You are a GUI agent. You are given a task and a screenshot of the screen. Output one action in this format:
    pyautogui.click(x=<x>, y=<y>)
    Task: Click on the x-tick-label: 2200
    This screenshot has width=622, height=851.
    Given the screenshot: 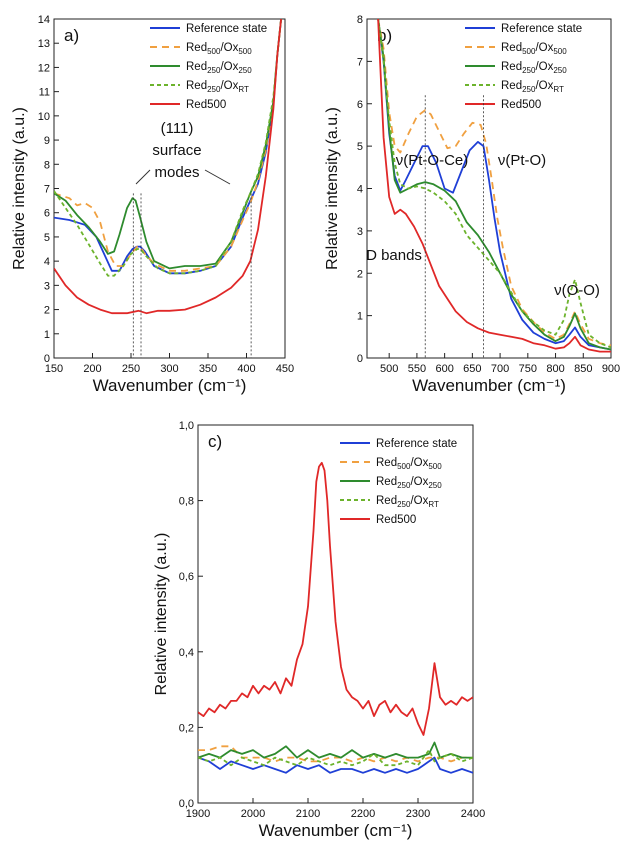 What is the action you would take?
    pyautogui.click(x=363, y=814)
    